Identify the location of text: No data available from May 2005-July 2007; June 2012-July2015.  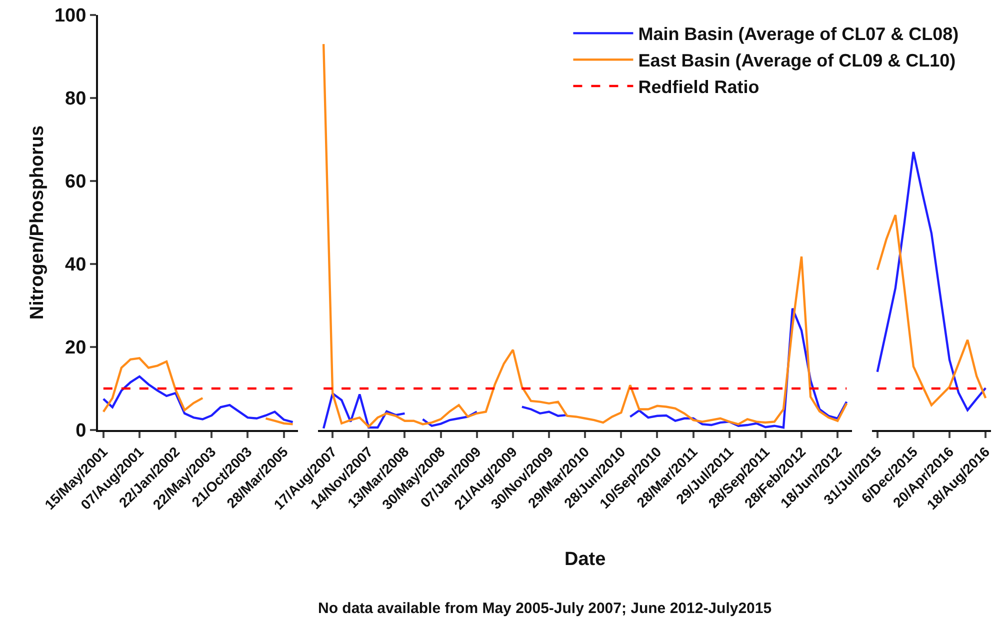
(545, 608).